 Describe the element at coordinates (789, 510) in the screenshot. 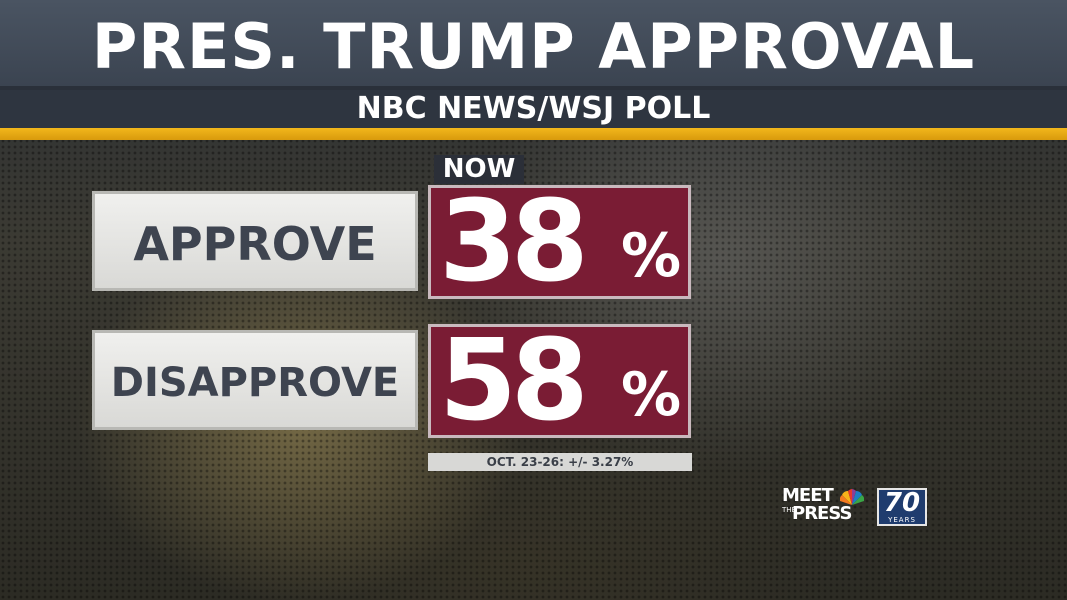

I see `logo-the-text: THE` at that location.